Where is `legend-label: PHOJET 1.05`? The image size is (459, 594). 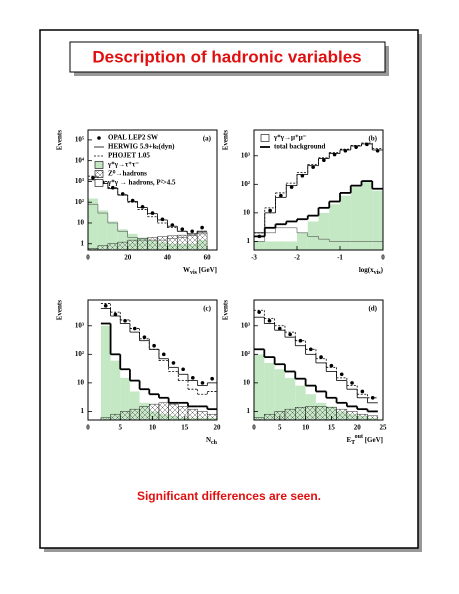
legend-label: PHOJET 1.05 is located at coordinates (129, 156).